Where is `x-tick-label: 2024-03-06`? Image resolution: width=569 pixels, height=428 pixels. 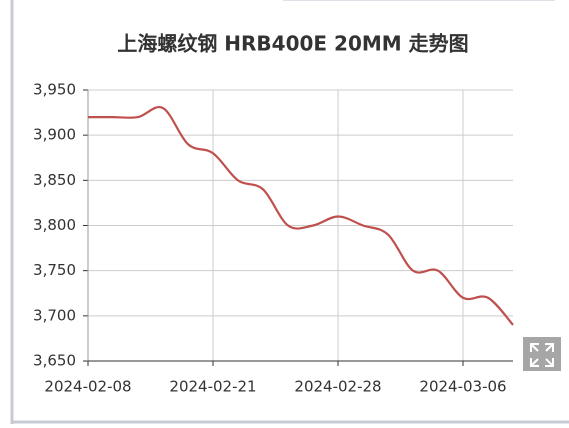
x-tick-label: 2024-03-06 is located at coordinates (462, 387).